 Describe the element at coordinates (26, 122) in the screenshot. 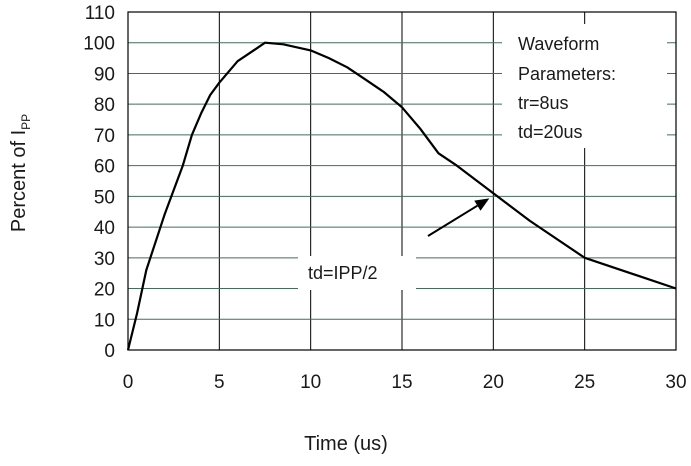

I see `y-axis-title-subscript: PP` at that location.